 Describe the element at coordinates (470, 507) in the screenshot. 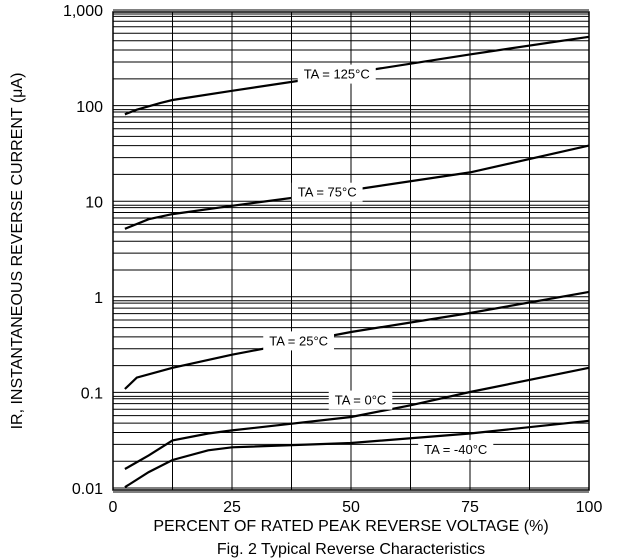

I see `x-tick-label: 75` at that location.